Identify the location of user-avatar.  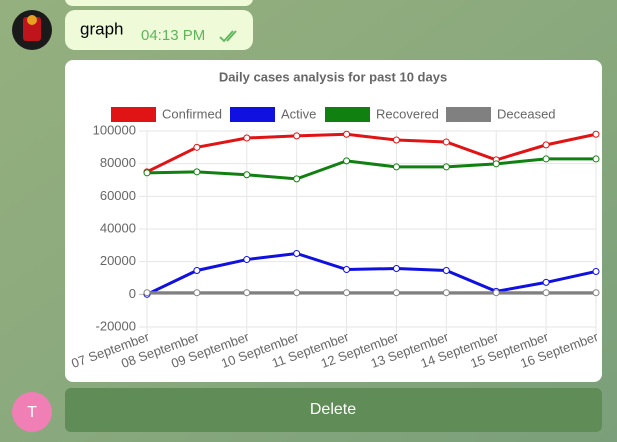
(32, 412).